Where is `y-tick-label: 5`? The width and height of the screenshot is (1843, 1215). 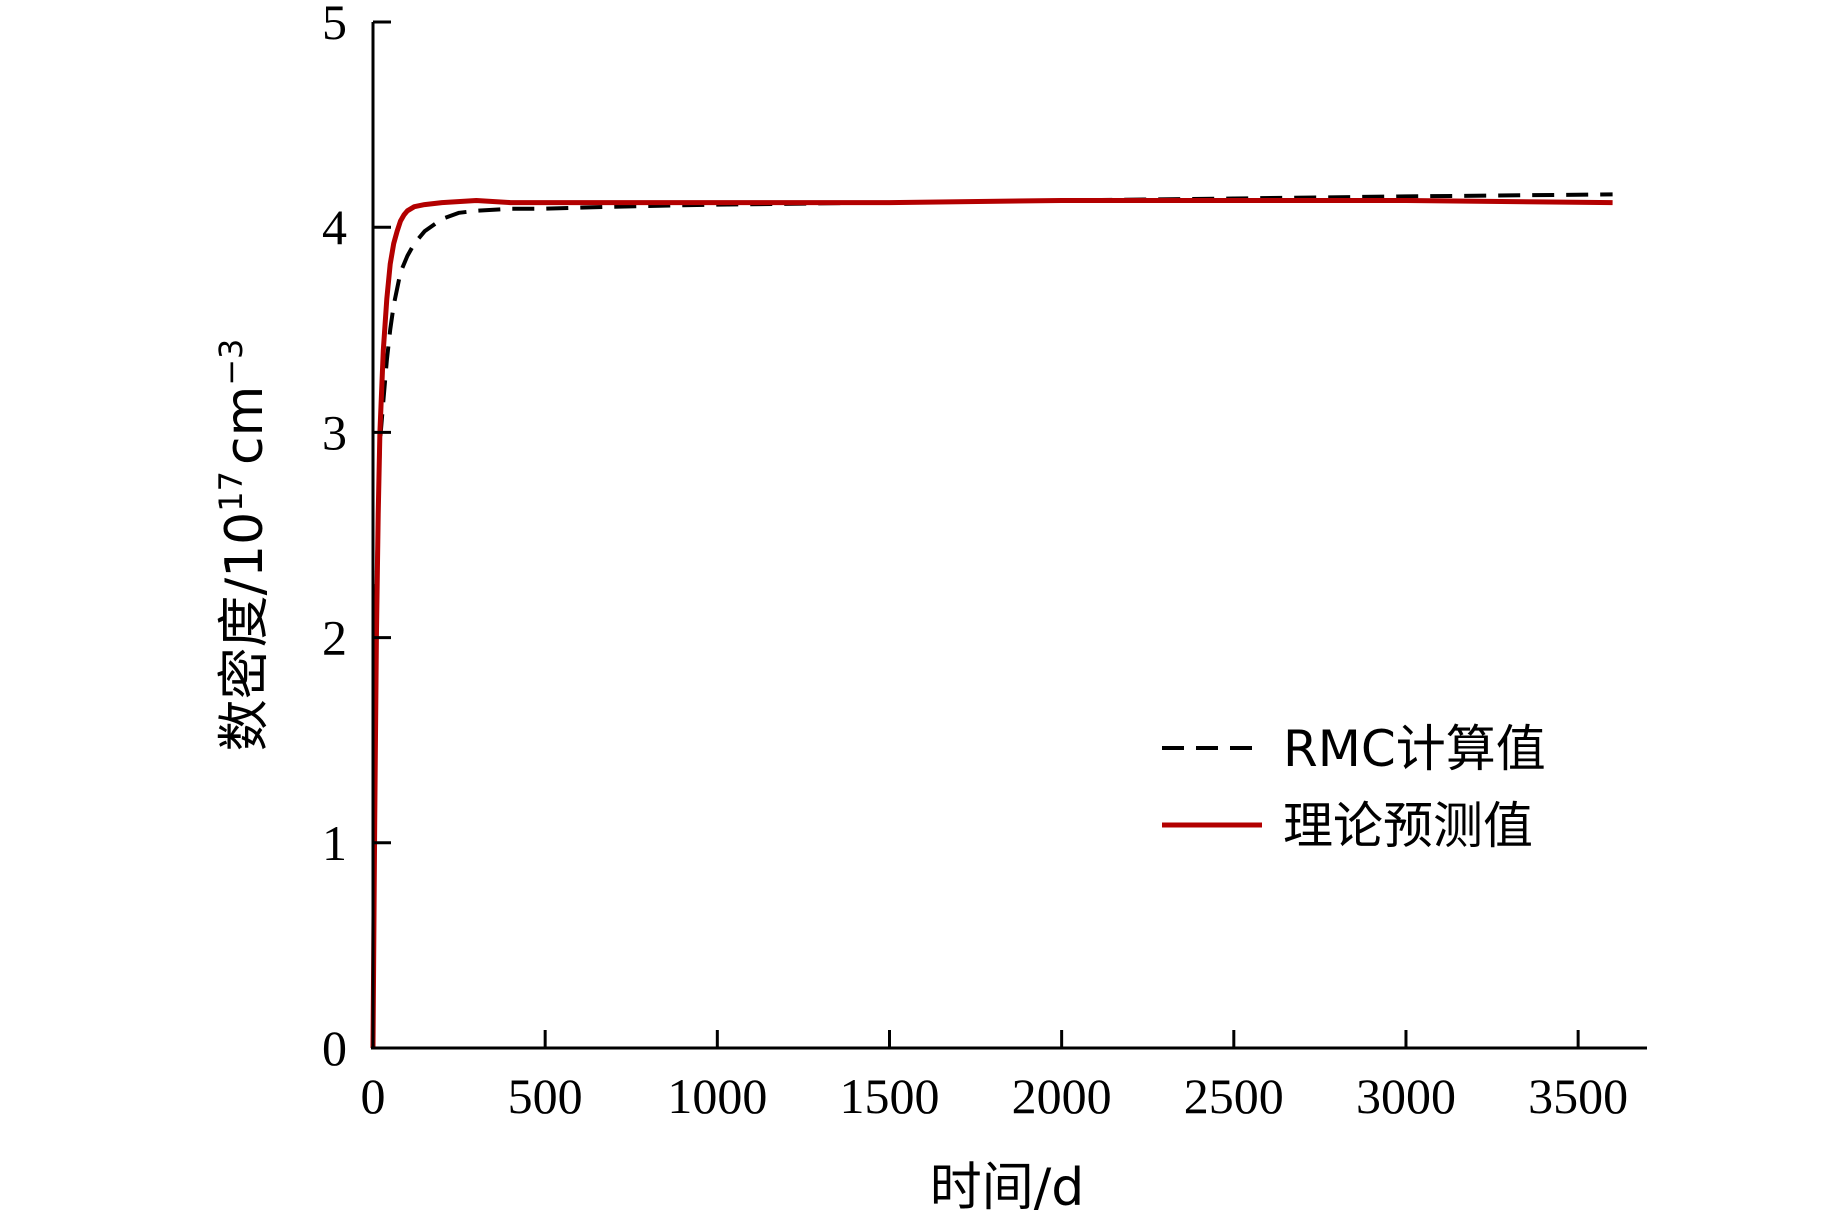 y-tick-label: 5 is located at coordinates (334, 25).